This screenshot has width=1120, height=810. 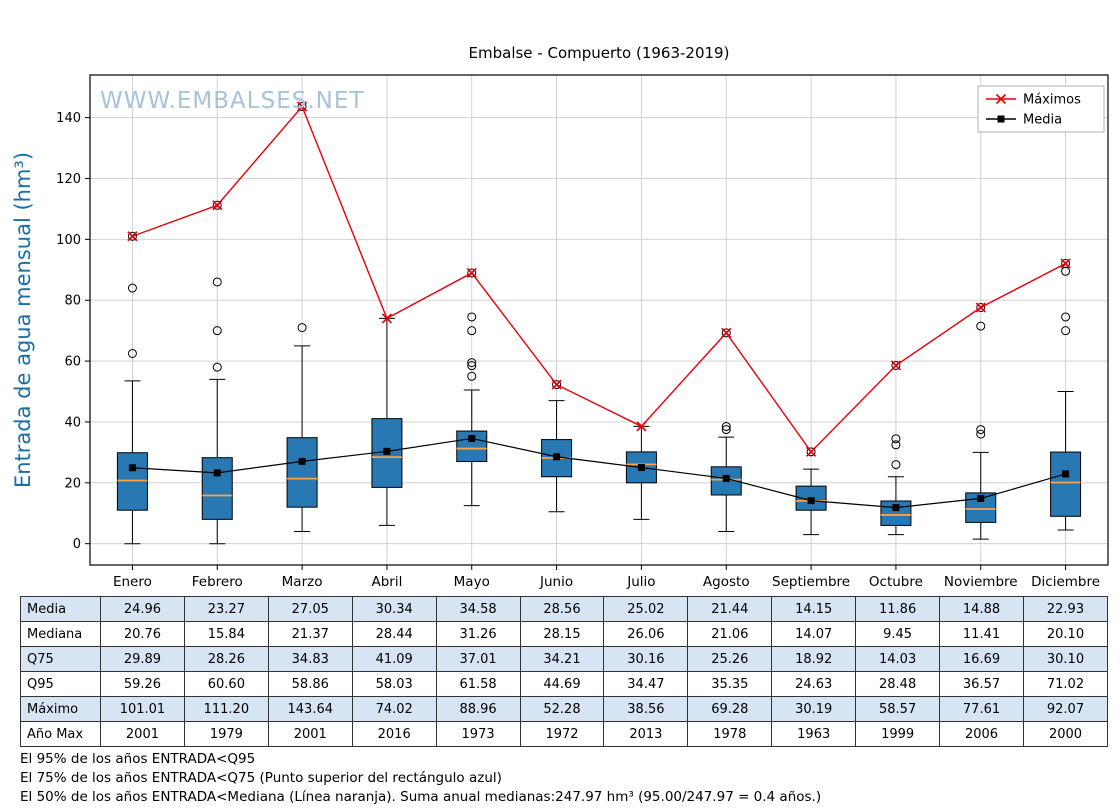 I want to click on table-cell: 41.09, so click(x=394, y=659).